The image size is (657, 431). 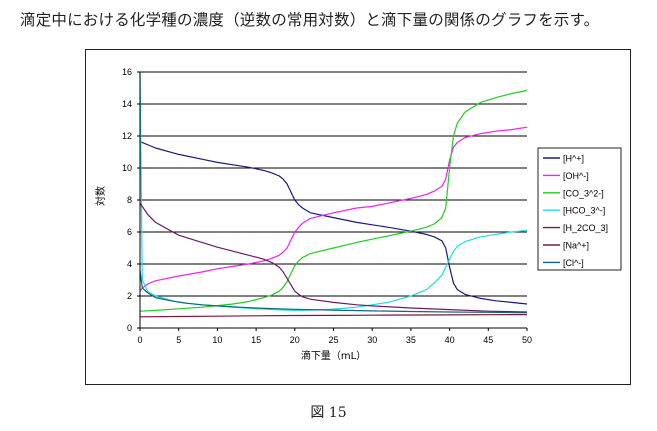 I want to click on y-tick-label: 0, so click(x=129, y=328).